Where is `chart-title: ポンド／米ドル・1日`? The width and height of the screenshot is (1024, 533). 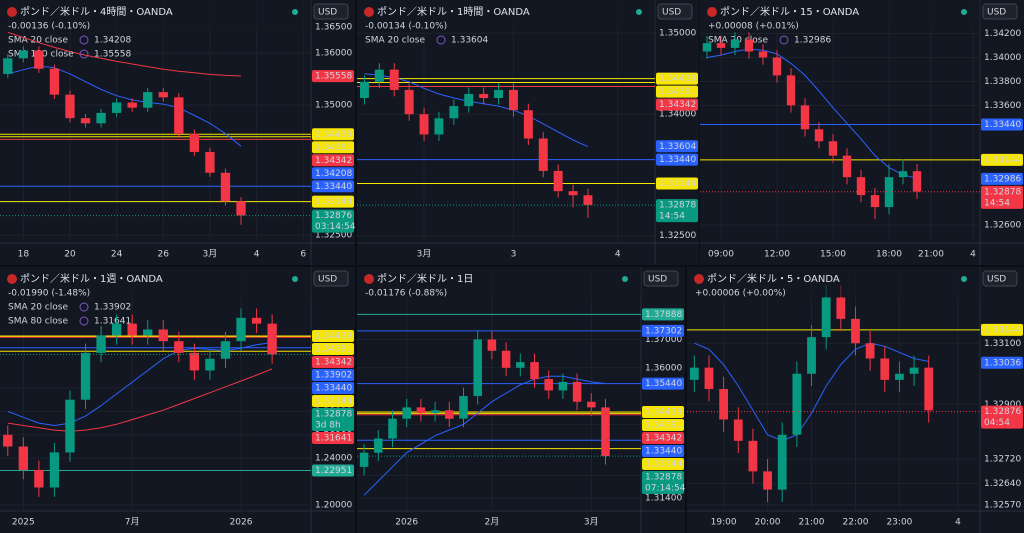 chart-title: ポンド／米ドル・1日 is located at coordinates (425, 278).